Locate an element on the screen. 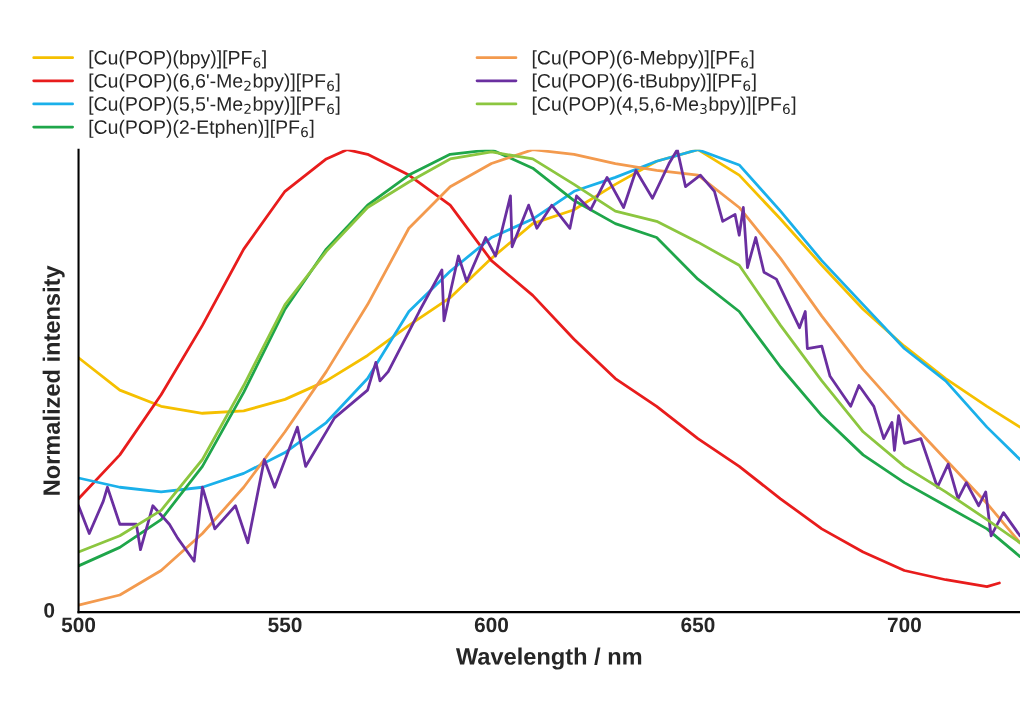 The height and width of the screenshot is (706, 1020). legend-label: [Cu(POP)(4,5,6-Me$_{3}$bpy)][PF$_{6}$] is located at coordinates (664, 105).